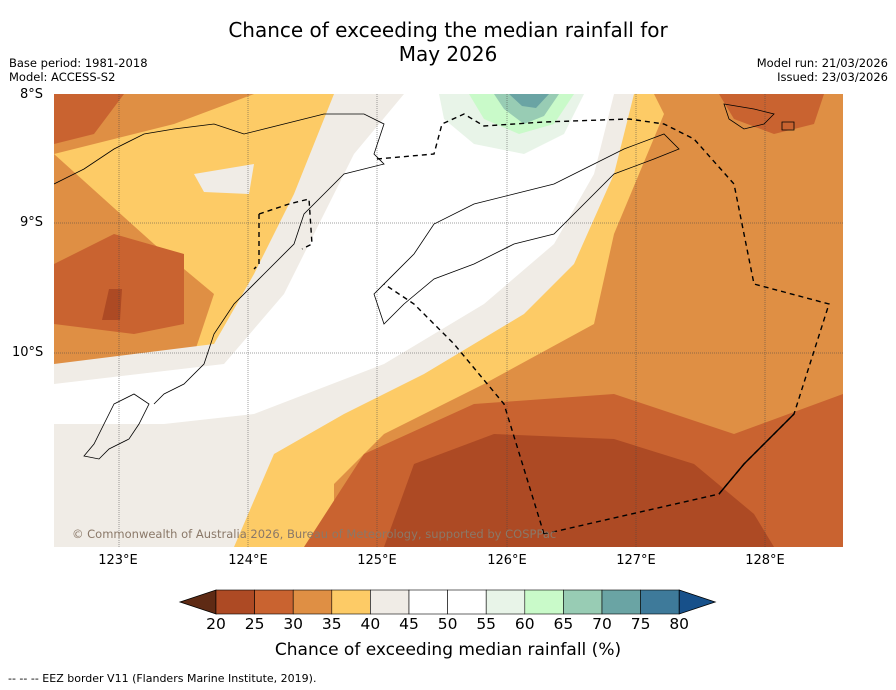  I want to click on lon-label-124e: 124°E, so click(248, 560).